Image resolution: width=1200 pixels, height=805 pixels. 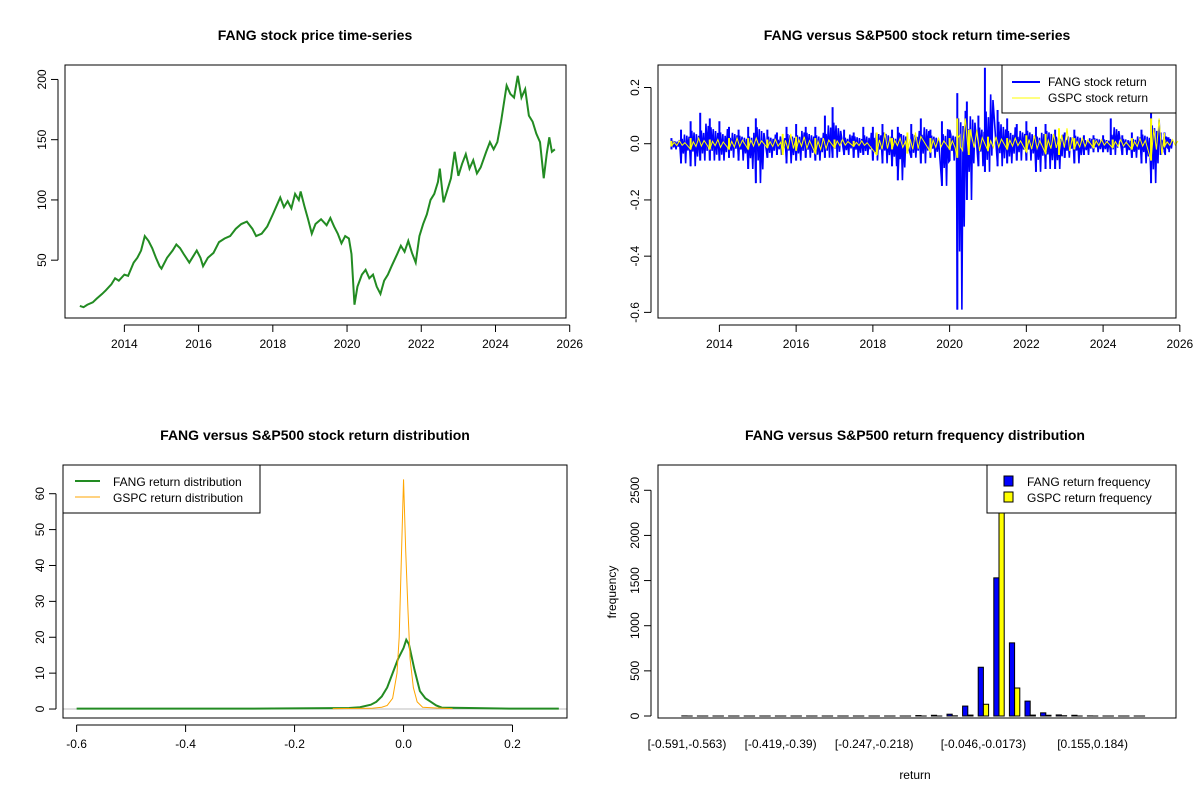 What do you see at coordinates (635, 671) in the screenshot?
I see `y-tick-label: 500` at bounding box center [635, 671].